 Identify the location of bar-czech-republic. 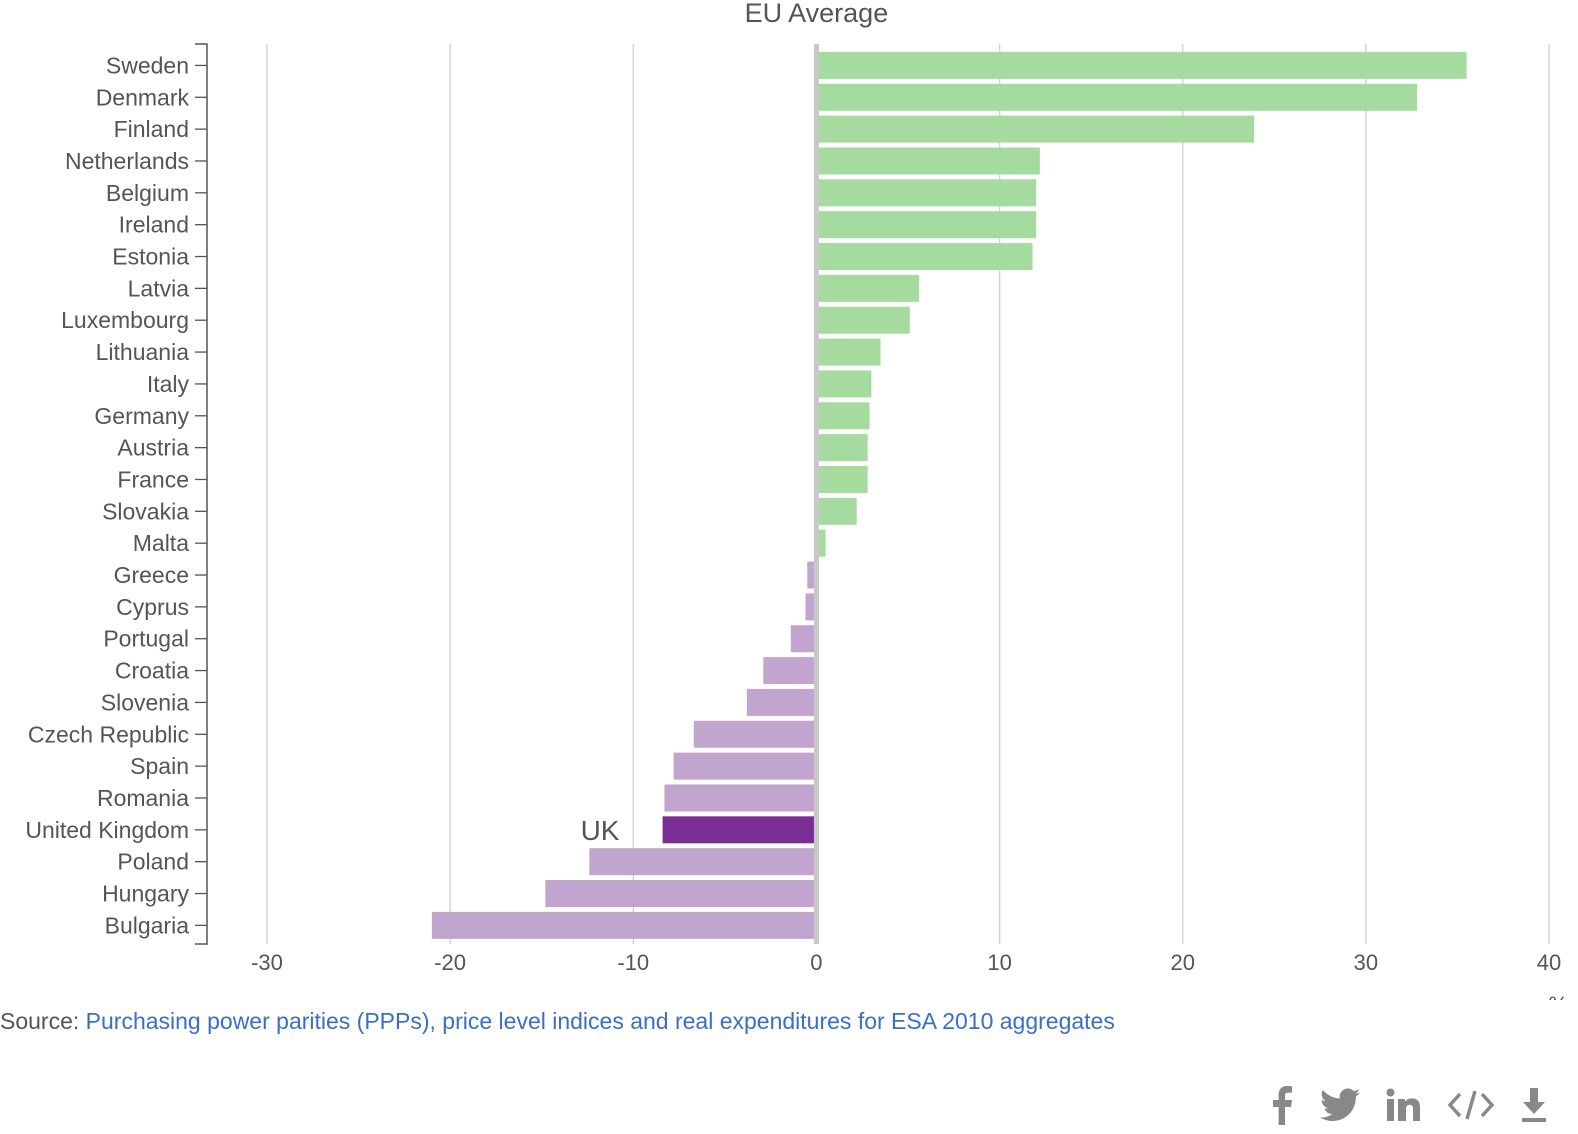
(754, 734).